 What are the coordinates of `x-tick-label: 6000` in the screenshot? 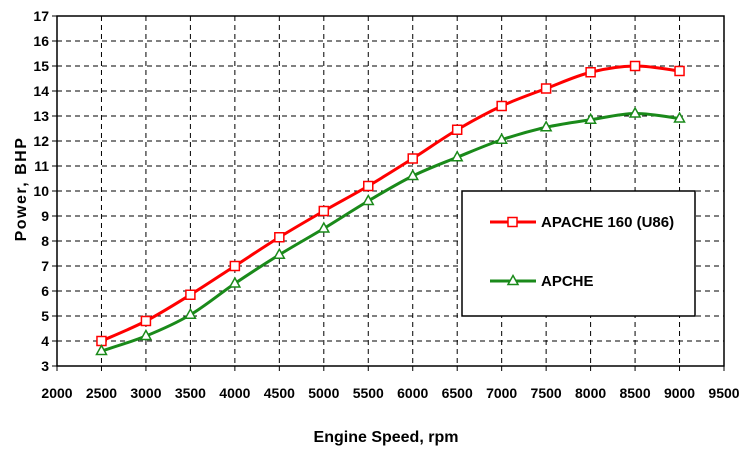 It's located at (412, 393).